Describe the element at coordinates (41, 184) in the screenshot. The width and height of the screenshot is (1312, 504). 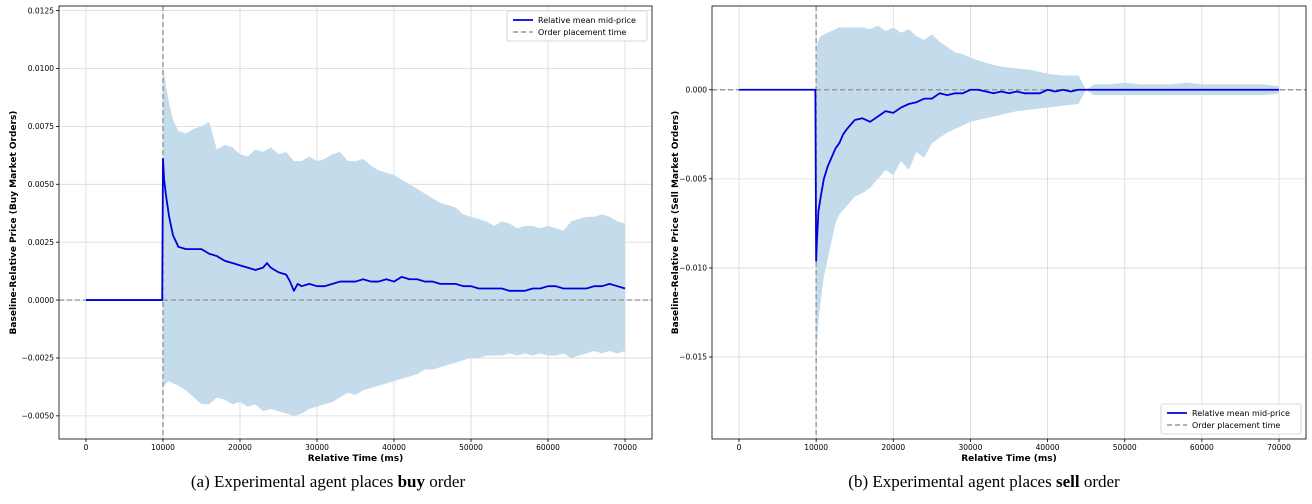
I see `chart-buy-ytick-label-4: 0.0050` at that location.